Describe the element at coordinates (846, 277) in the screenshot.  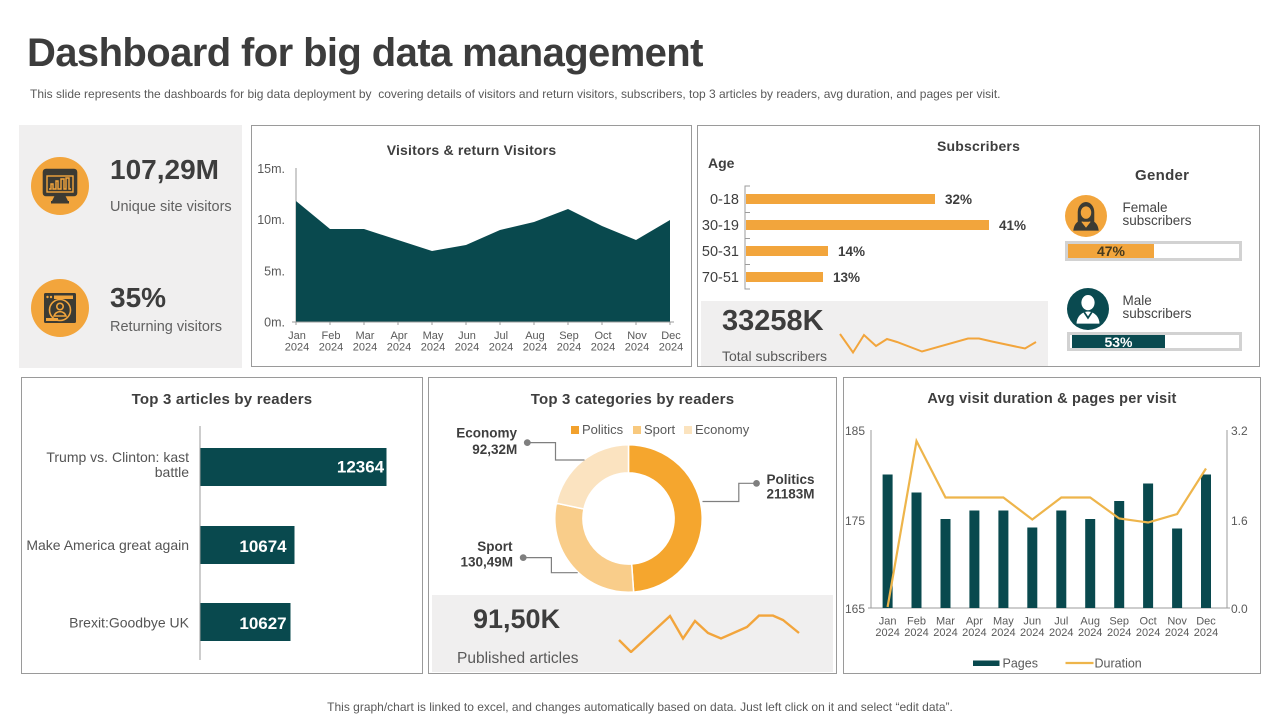
I see `svg-text: 13%` at that location.